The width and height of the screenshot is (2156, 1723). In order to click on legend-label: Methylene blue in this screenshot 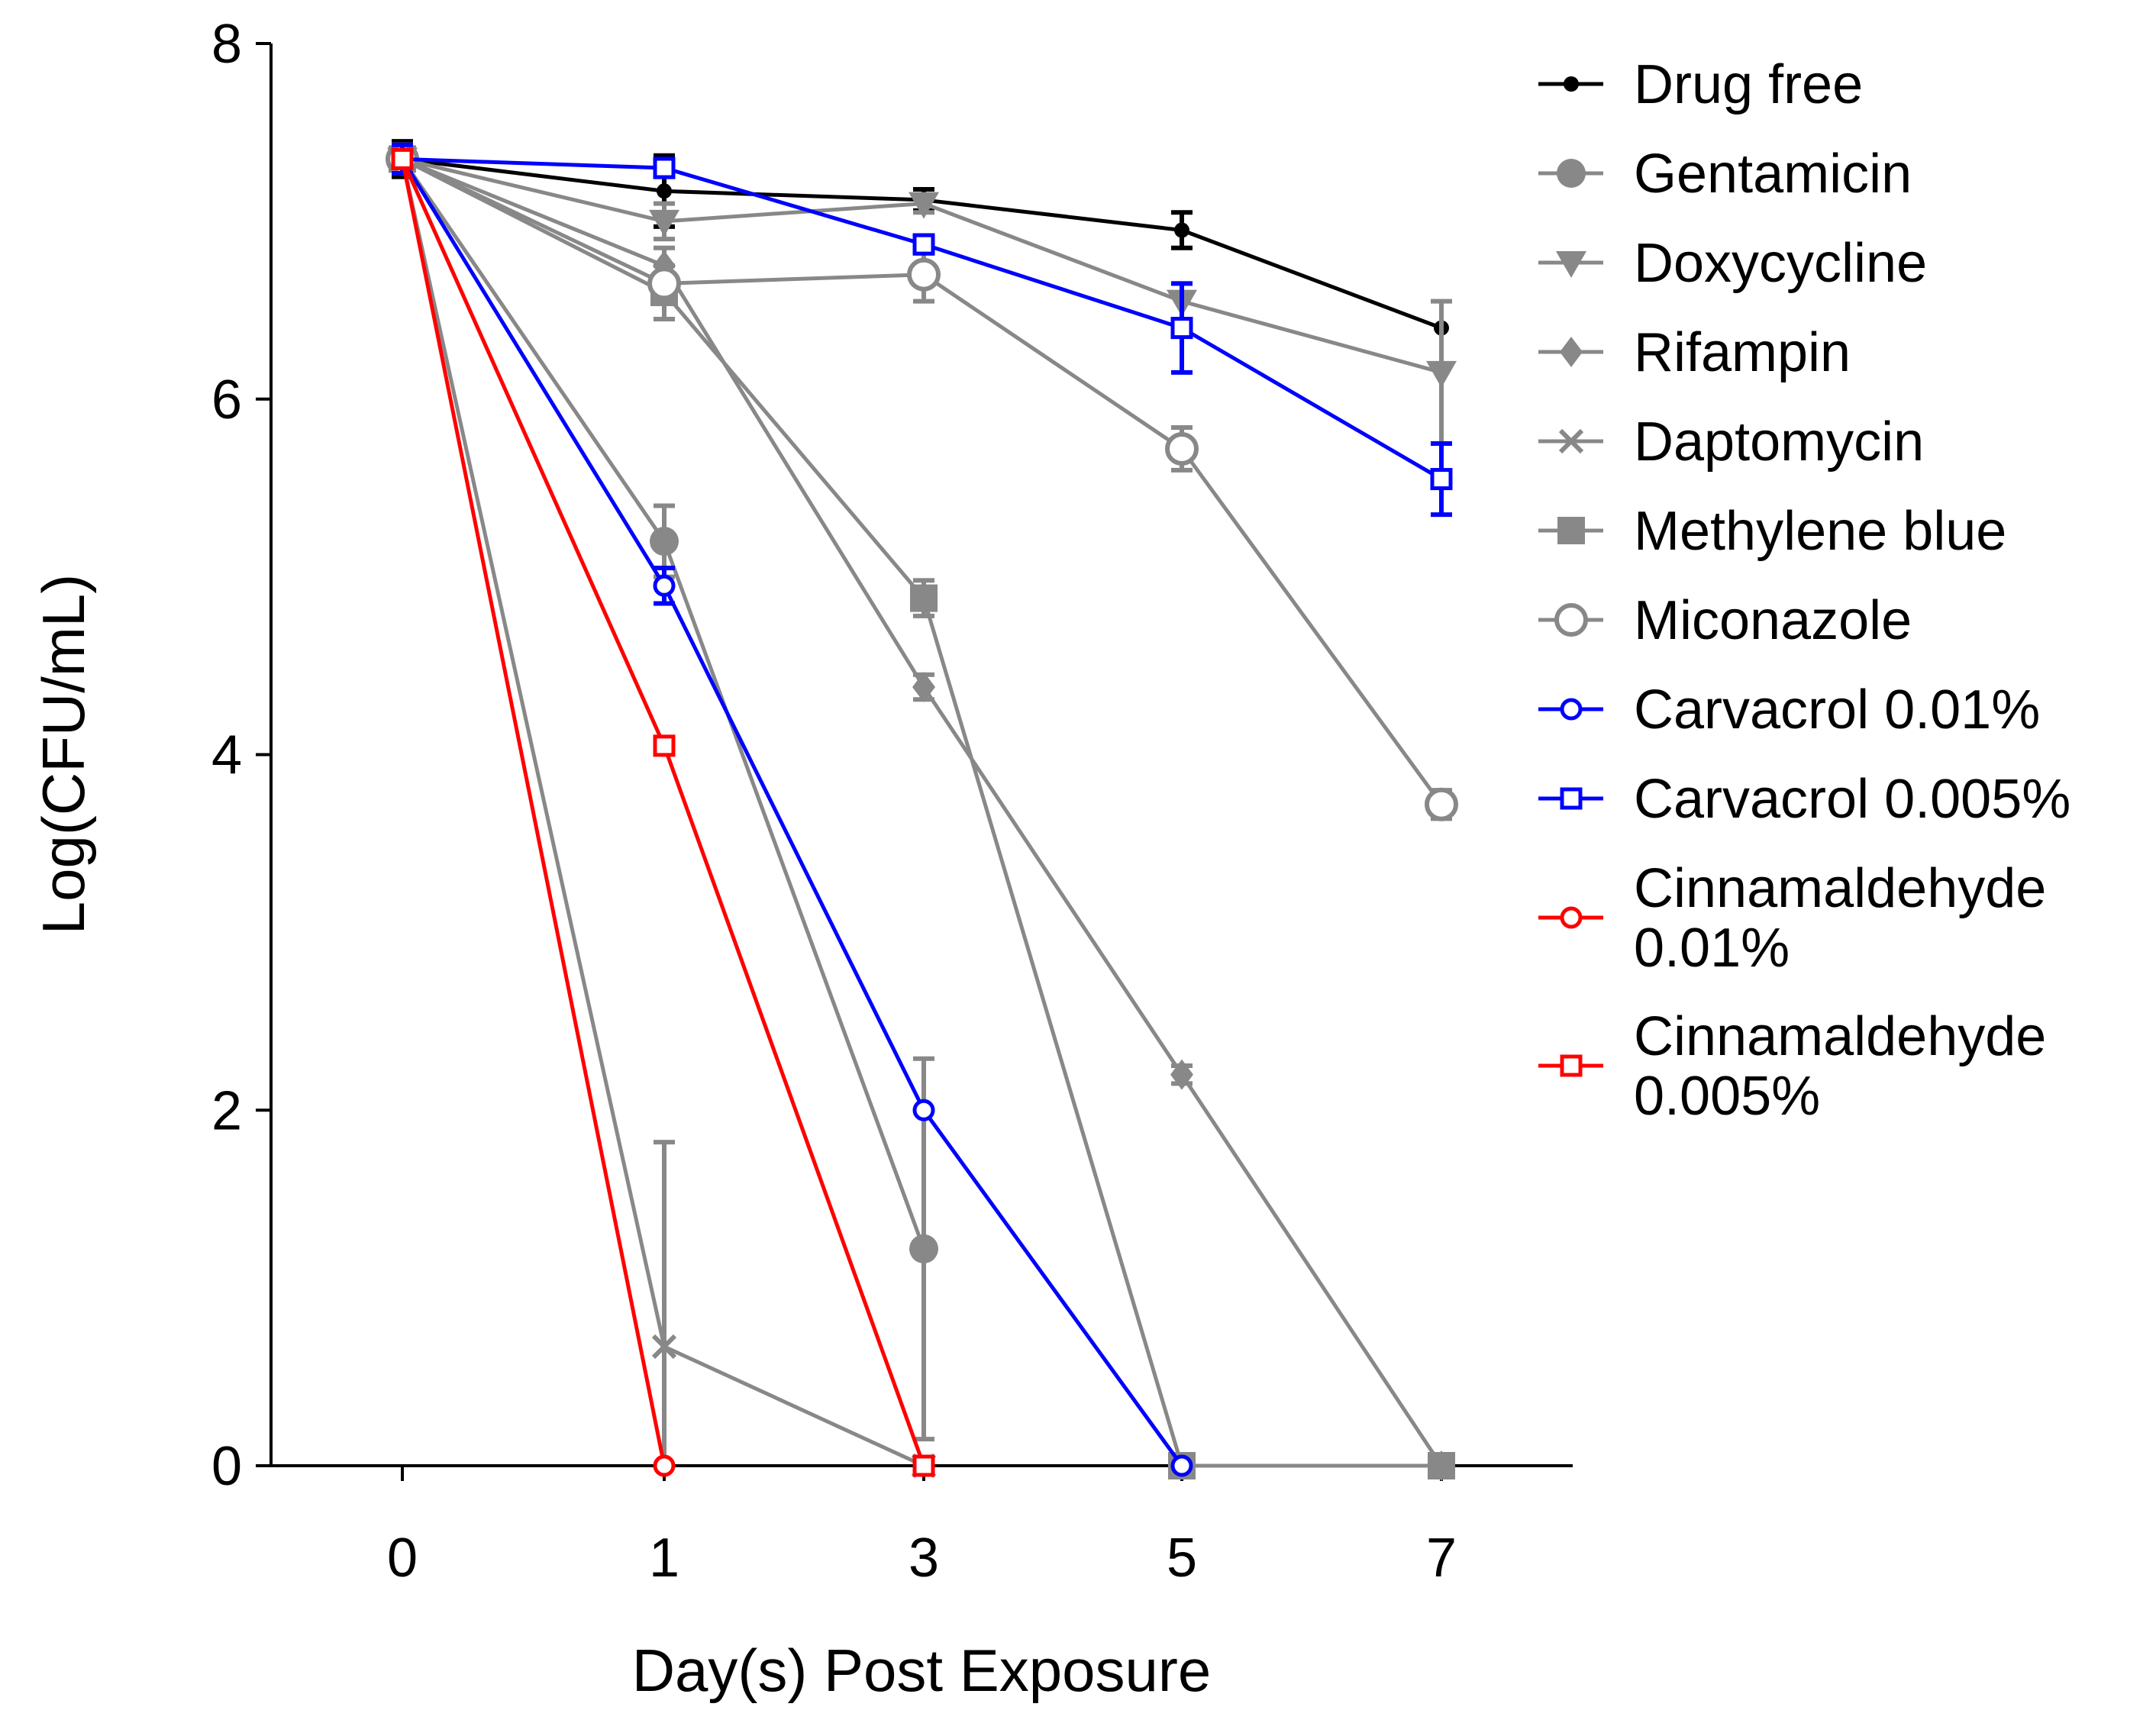, I will do `click(1820, 531)`.